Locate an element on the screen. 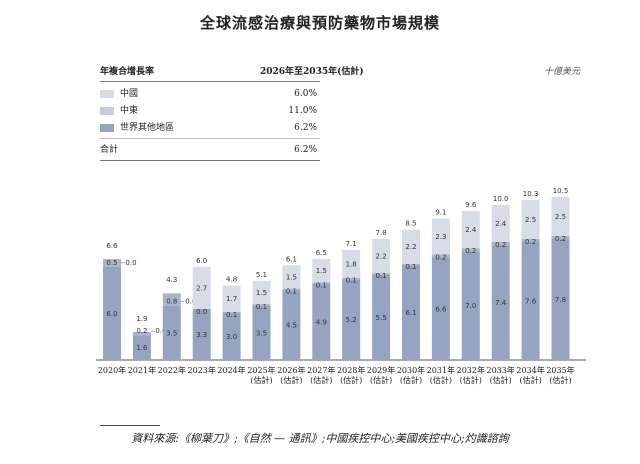  header-cagr: 年複合增長率 is located at coordinates (127, 72).